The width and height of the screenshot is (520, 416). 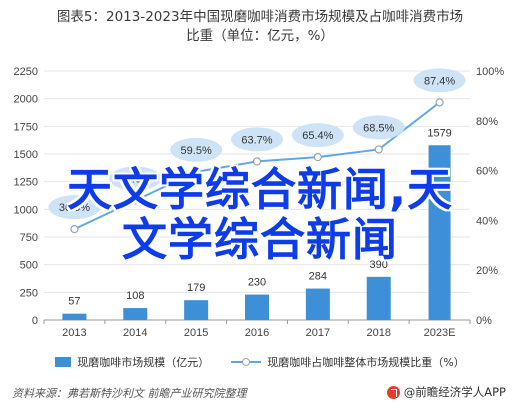 What do you see at coordinates (129, 393) in the screenshot?
I see `source-note: 资料来源：弗若斯特沙利文 前瞻产业研究院整理` at bounding box center [129, 393].